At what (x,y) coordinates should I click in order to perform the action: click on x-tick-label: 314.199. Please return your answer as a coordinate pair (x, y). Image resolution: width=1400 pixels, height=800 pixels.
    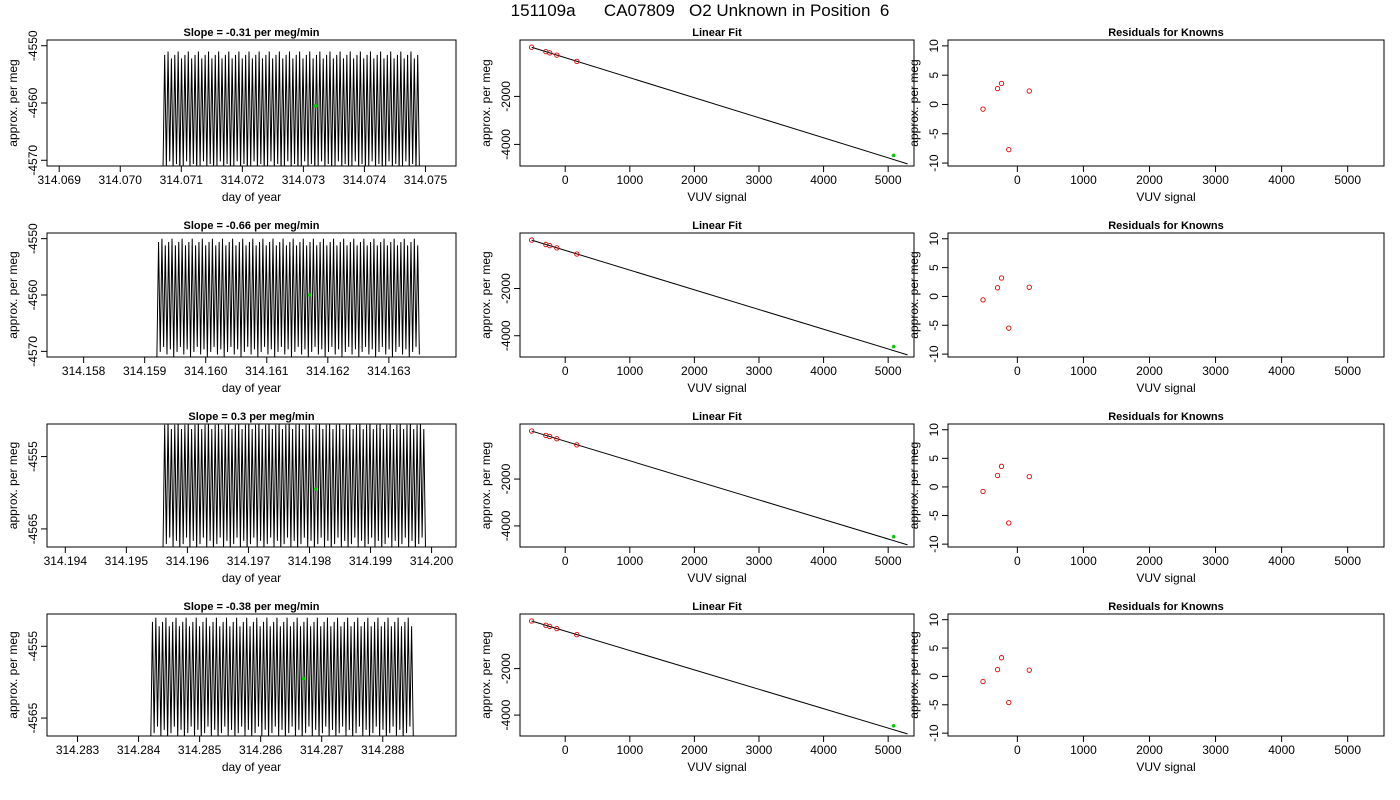
    Looking at the image, I should click on (371, 561).